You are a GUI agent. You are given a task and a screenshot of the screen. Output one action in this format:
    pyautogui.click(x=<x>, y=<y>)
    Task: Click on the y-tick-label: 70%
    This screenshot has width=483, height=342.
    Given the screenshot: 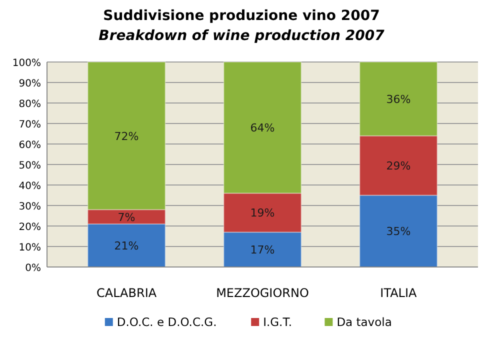 What is the action you would take?
    pyautogui.click(x=29, y=125)
    